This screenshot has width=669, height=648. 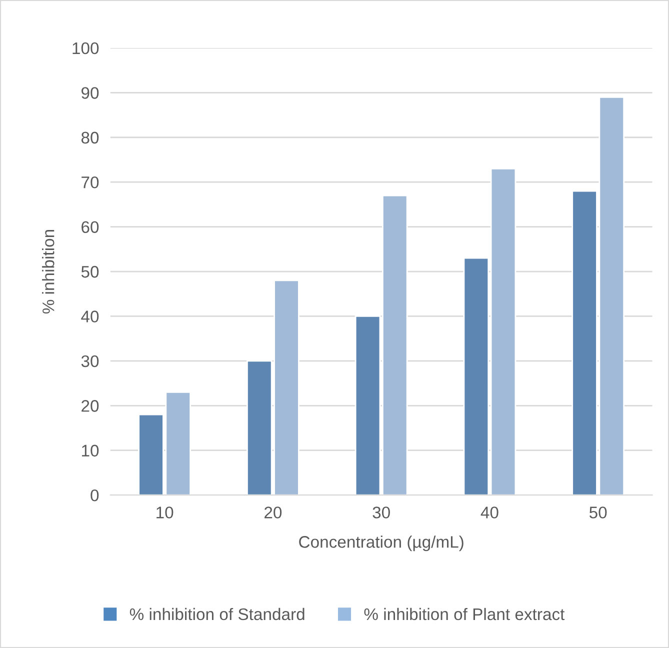 What do you see at coordinates (90, 450) in the screenshot?
I see `y-tick-label: 10` at bounding box center [90, 450].